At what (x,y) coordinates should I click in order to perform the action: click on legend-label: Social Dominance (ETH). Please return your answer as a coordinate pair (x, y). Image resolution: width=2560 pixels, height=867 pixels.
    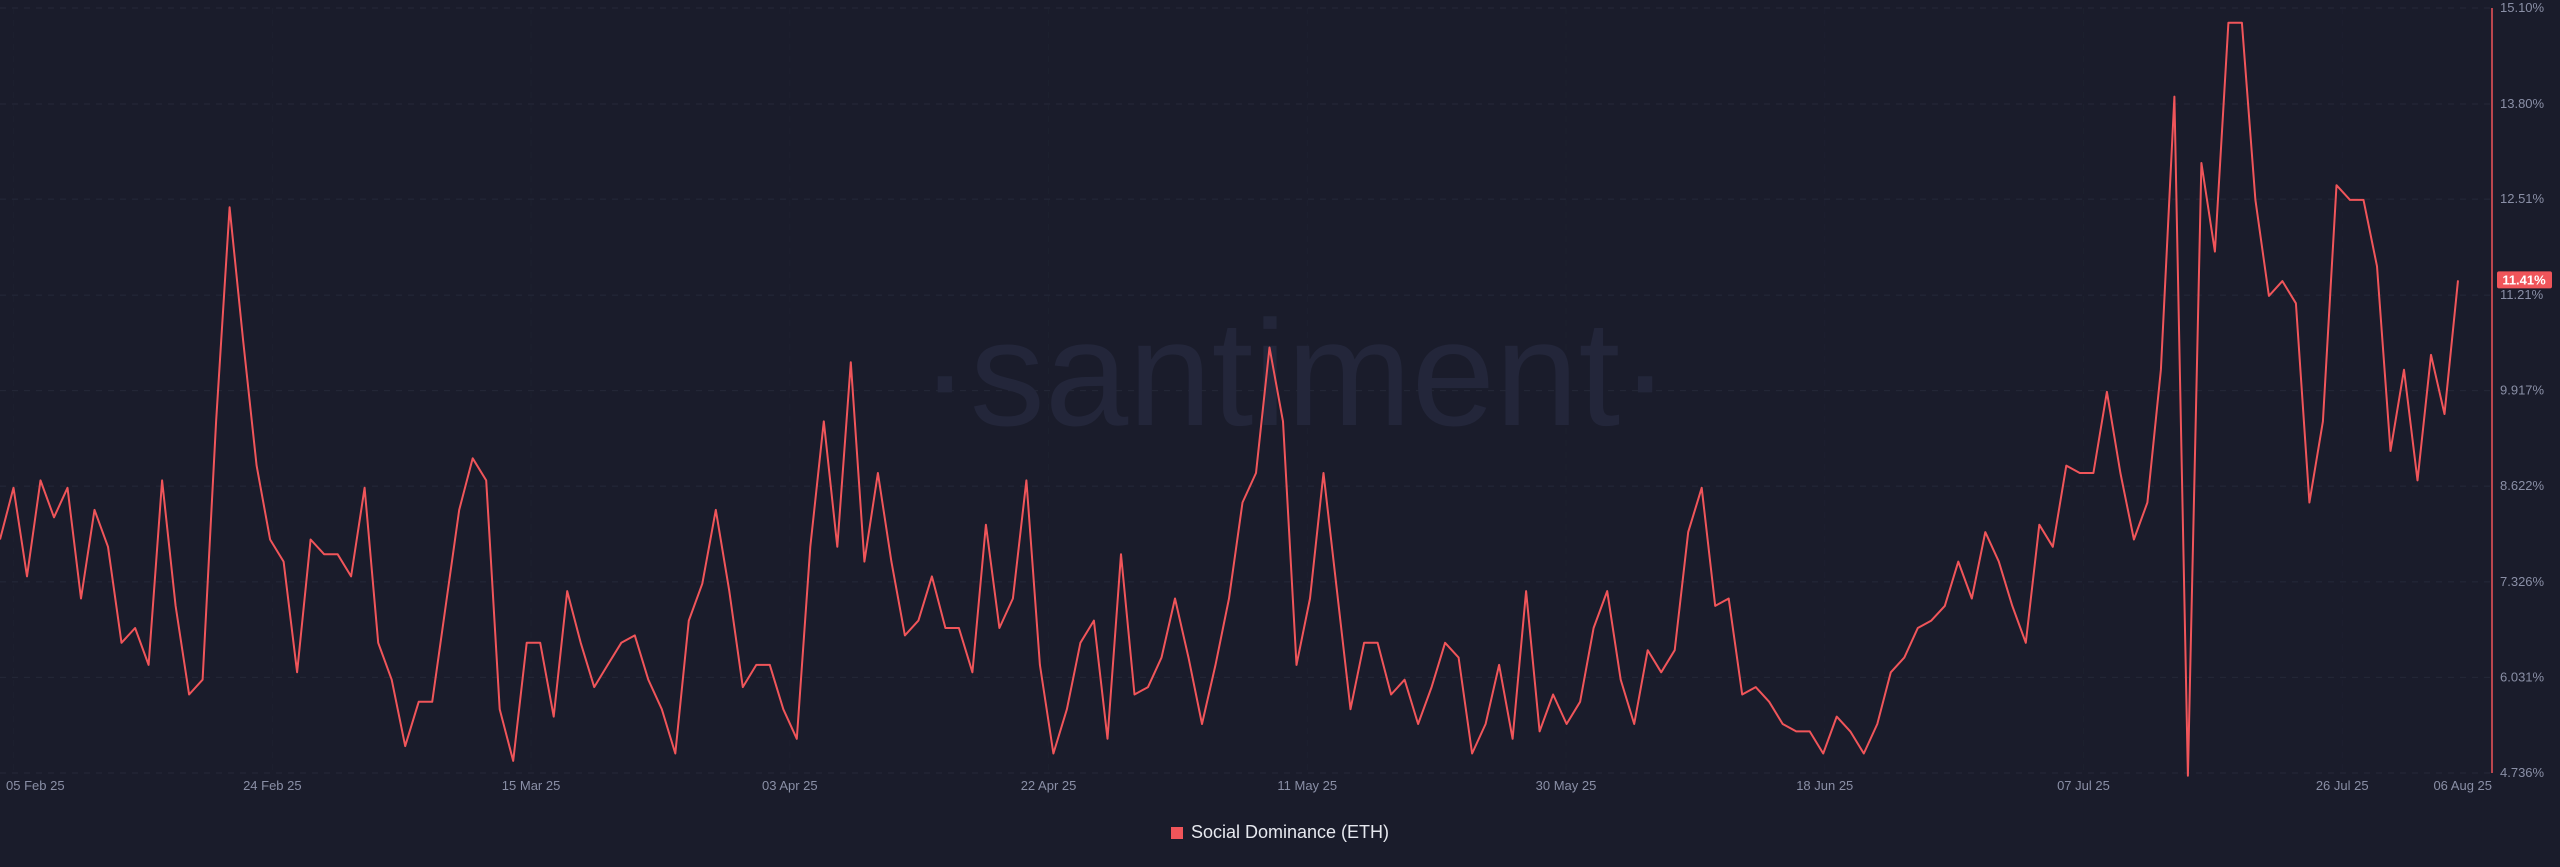
    Looking at the image, I should click on (1290, 832).